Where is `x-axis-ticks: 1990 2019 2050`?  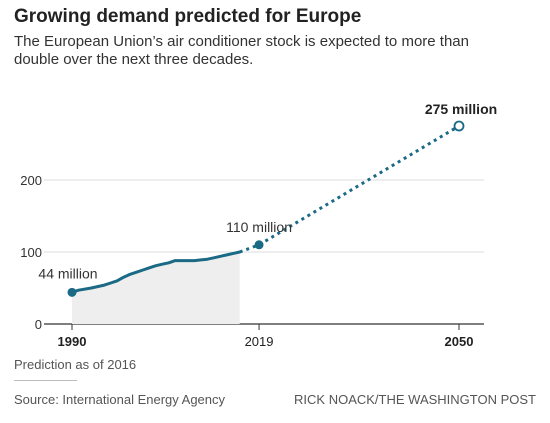 x-axis-ticks: 1990 2019 2050 is located at coordinates (266, 336).